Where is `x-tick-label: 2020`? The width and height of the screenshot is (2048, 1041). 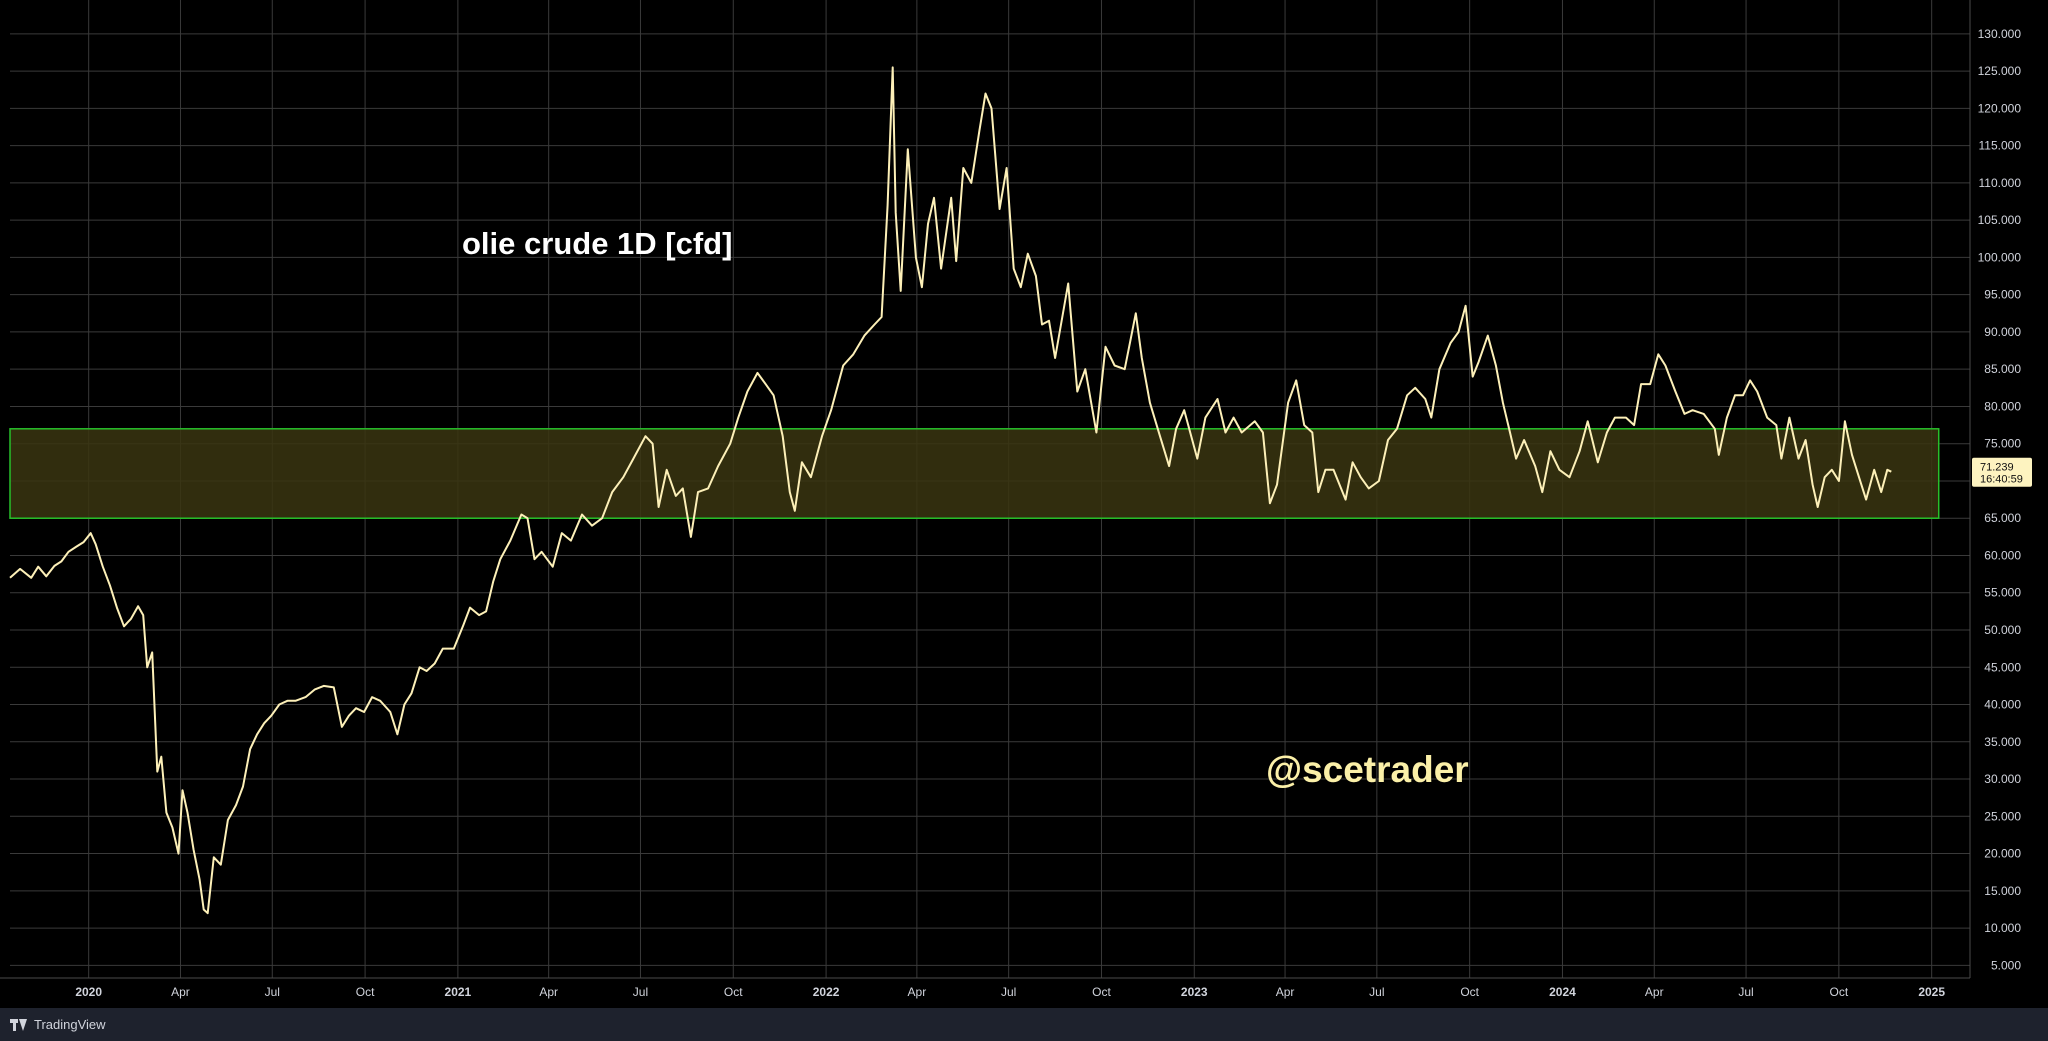 x-tick-label: 2020 is located at coordinates (88, 992).